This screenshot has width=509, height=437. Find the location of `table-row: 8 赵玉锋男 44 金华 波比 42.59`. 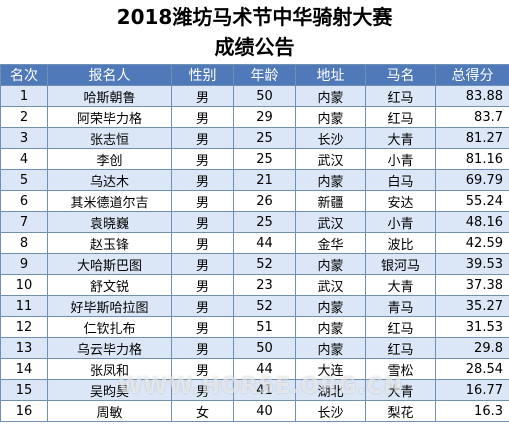

table-row: 8 赵玉锋男 44 金华 波比 42.59 is located at coordinates (254, 243).